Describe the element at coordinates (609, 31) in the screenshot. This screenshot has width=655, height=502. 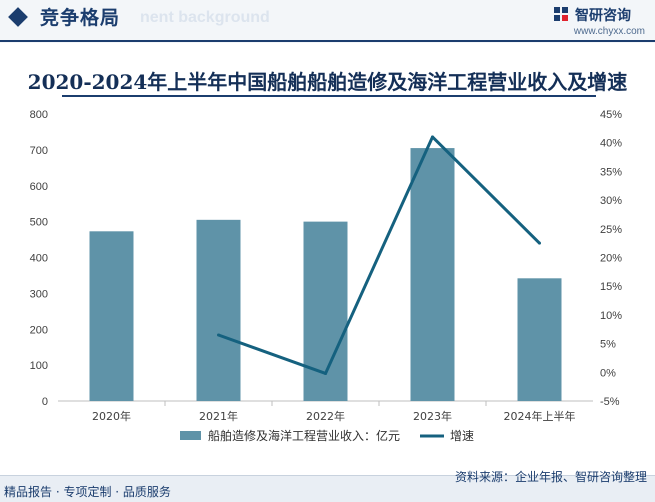
I see `brand-url: www.chyxx.com` at that location.